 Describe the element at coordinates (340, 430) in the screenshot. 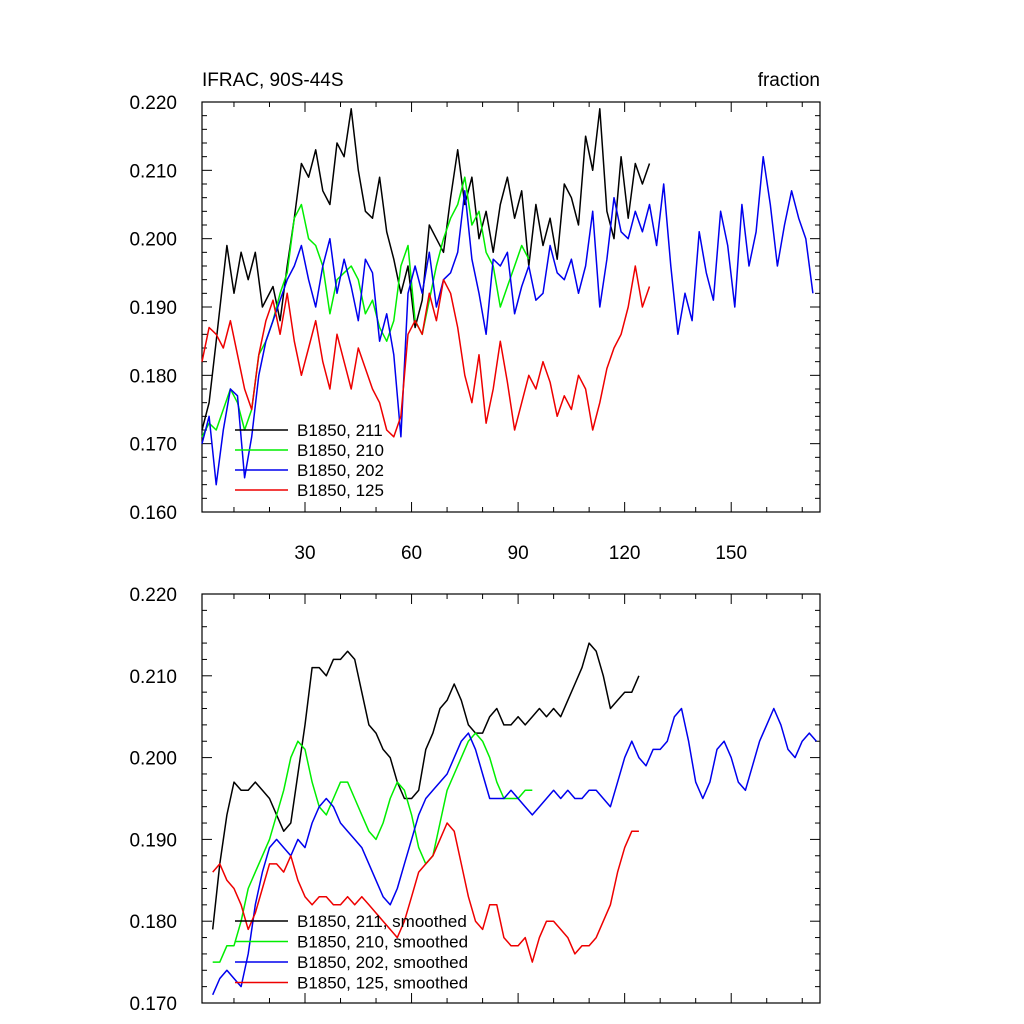

I see `legend-label-b1850-211: B1850, 211` at that location.